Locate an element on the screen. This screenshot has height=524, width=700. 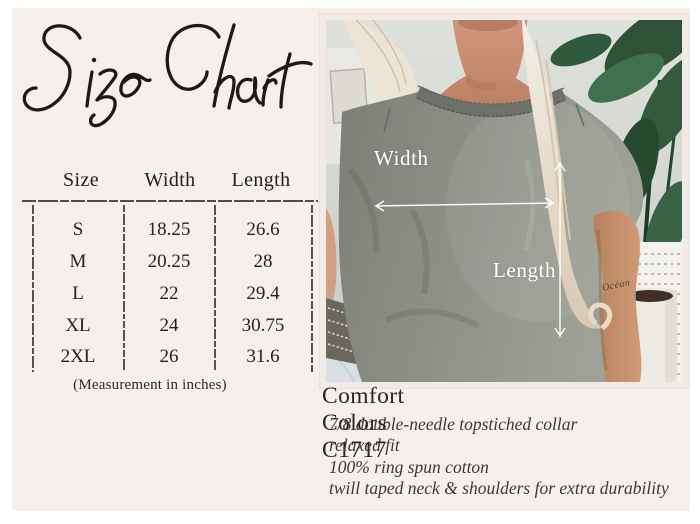
feature-line: 7/8 double-needle topstiched collar is located at coordinates (453, 424).